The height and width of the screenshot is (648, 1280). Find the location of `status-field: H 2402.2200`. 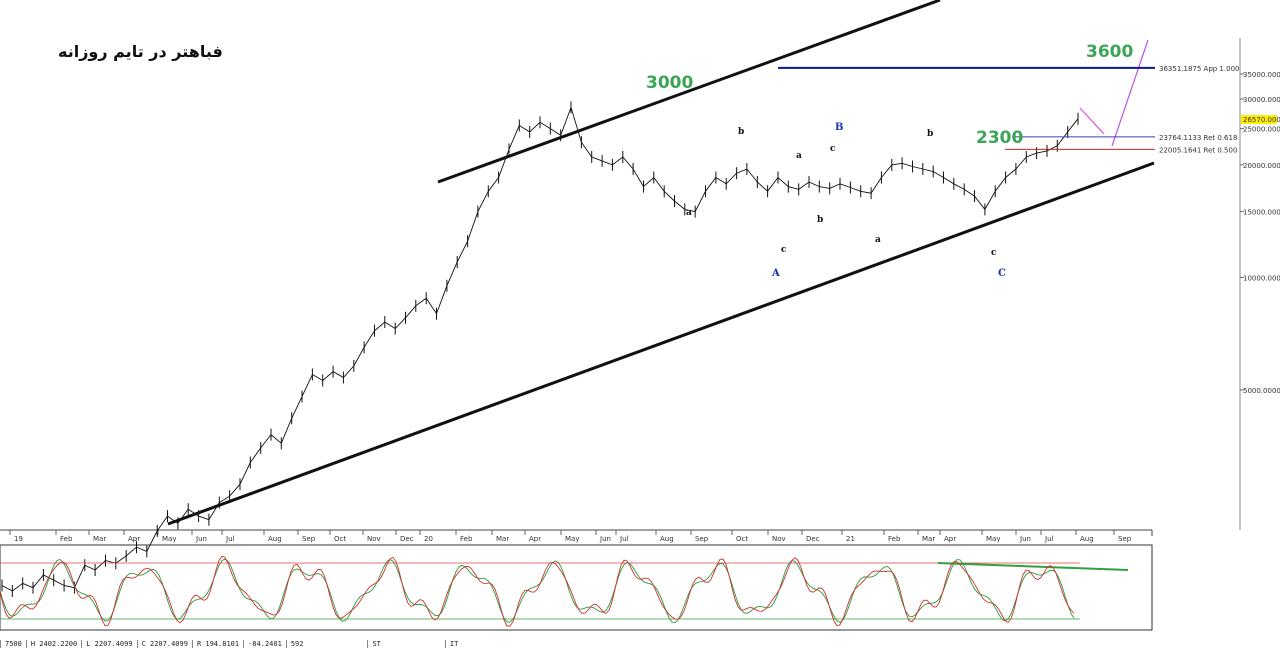

status-field: H 2402.2200 is located at coordinates (53, 644).